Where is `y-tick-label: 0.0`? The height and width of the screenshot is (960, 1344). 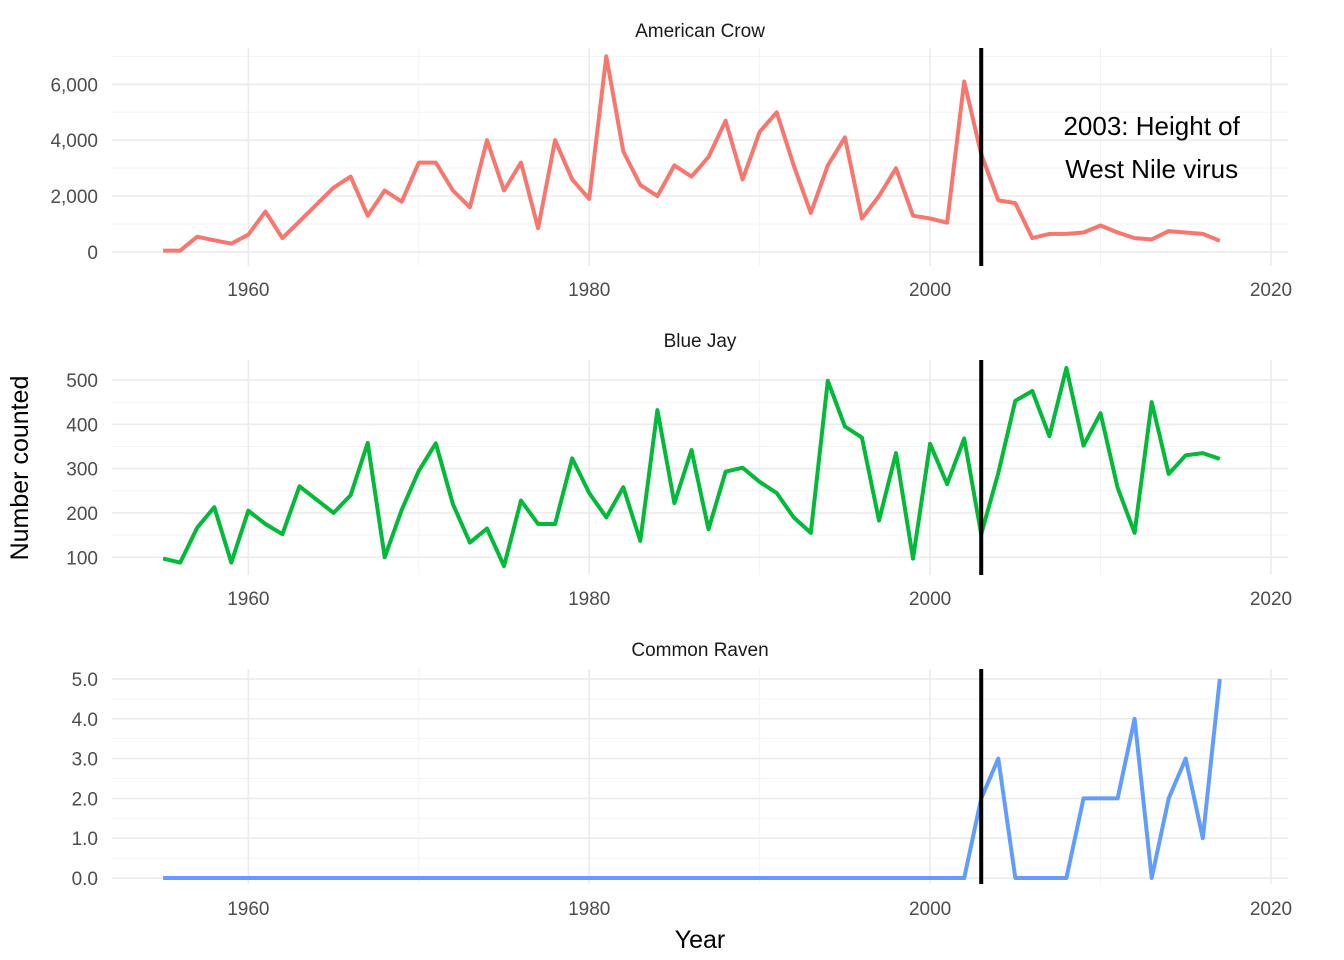 y-tick-label: 0.0 is located at coordinates (85, 879).